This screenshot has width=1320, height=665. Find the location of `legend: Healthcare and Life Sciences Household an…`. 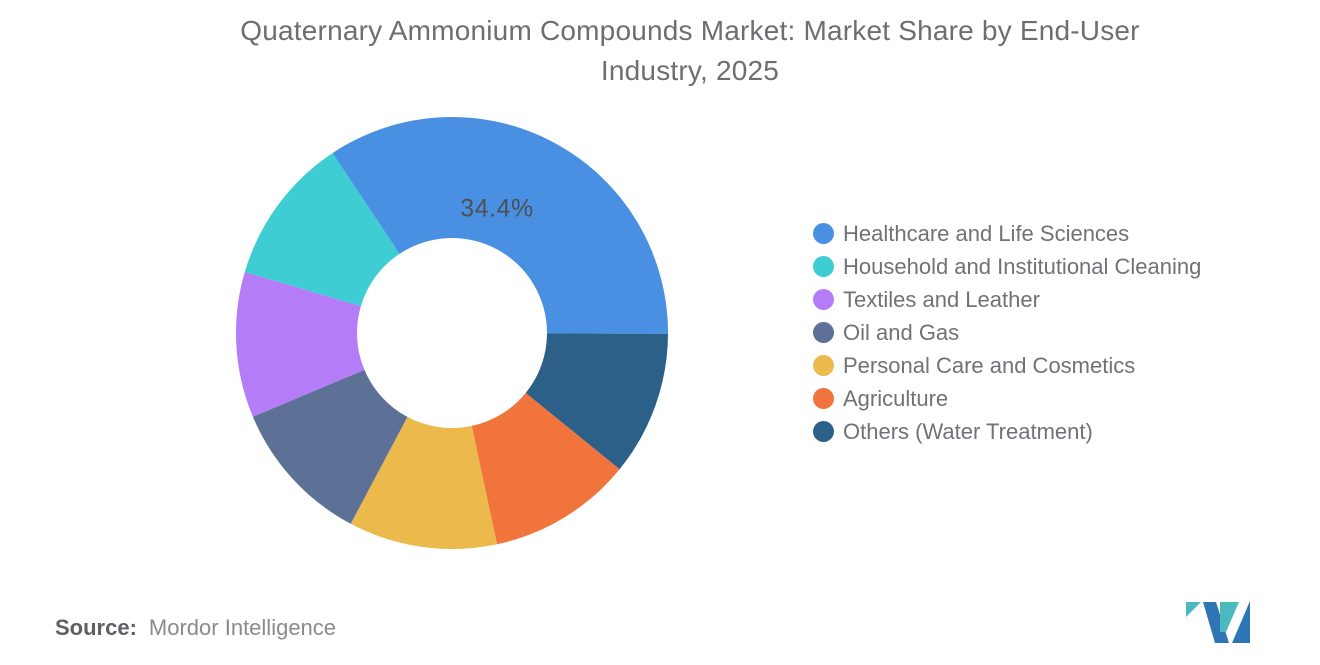

legend: Healthcare and Life Sciences Household an… is located at coordinates (1007, 332).